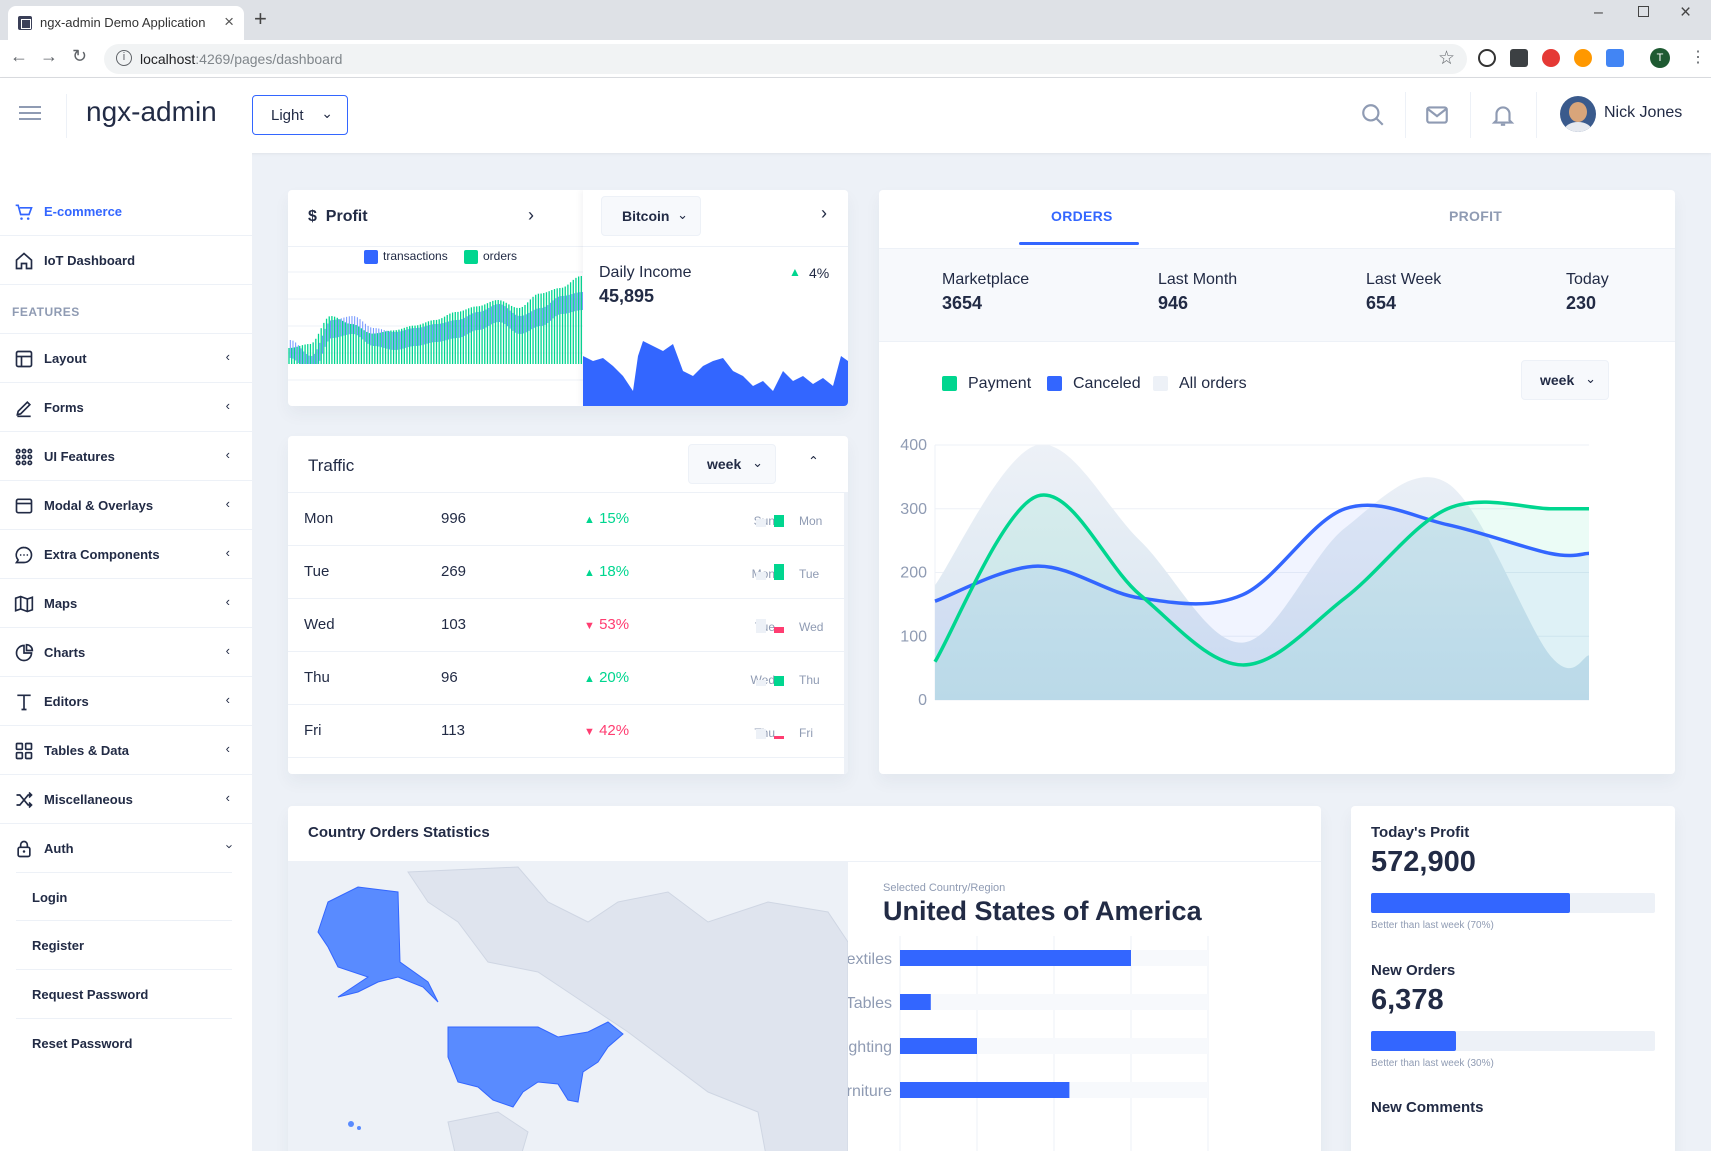 This screenshot has width=1711, height=1151. What do you see at coordinates (985, 292) in the screenshot?
I see `summary-marketplace: Marketplace 3654` at bounding box center [985, 292].